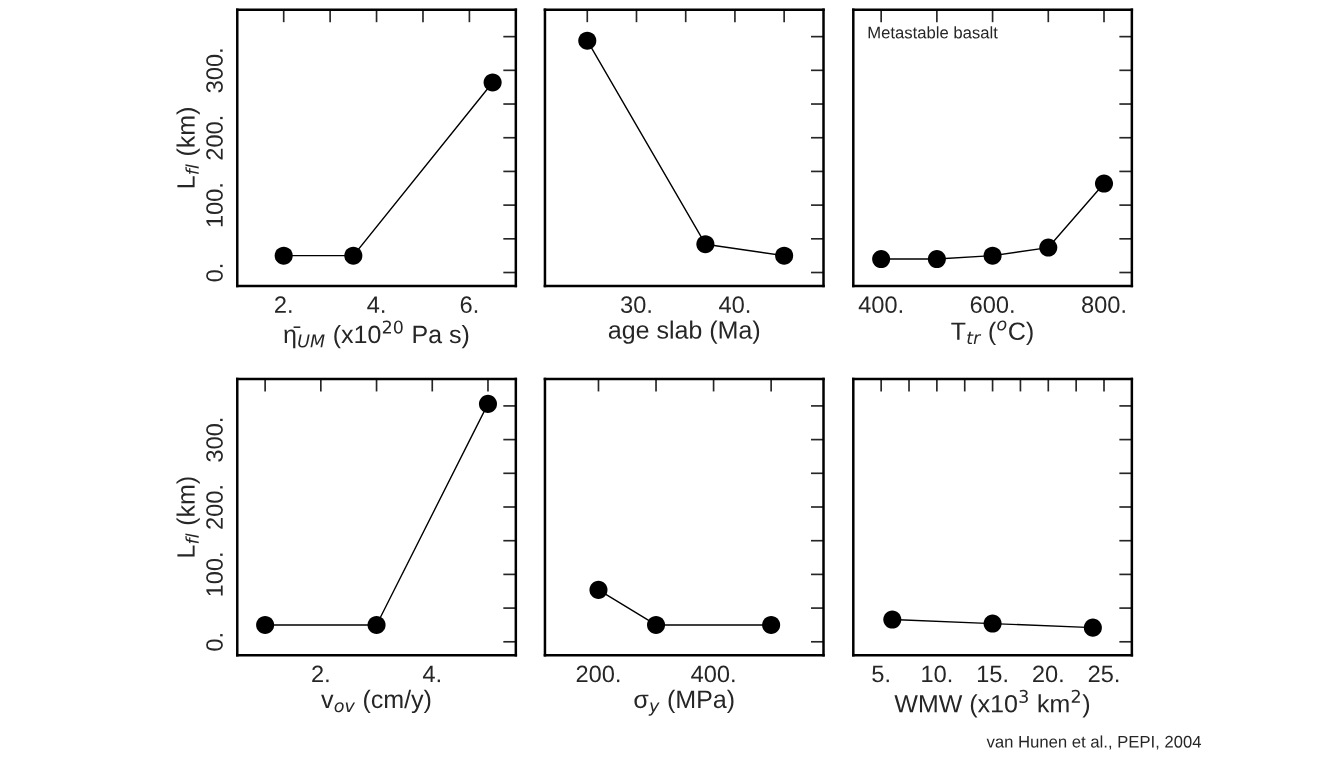 This screenshot has height=774, width=1336. Describe the element at coordinates (635, 305) in the screenshot. I see `x-tick-label: 30.` at that location.